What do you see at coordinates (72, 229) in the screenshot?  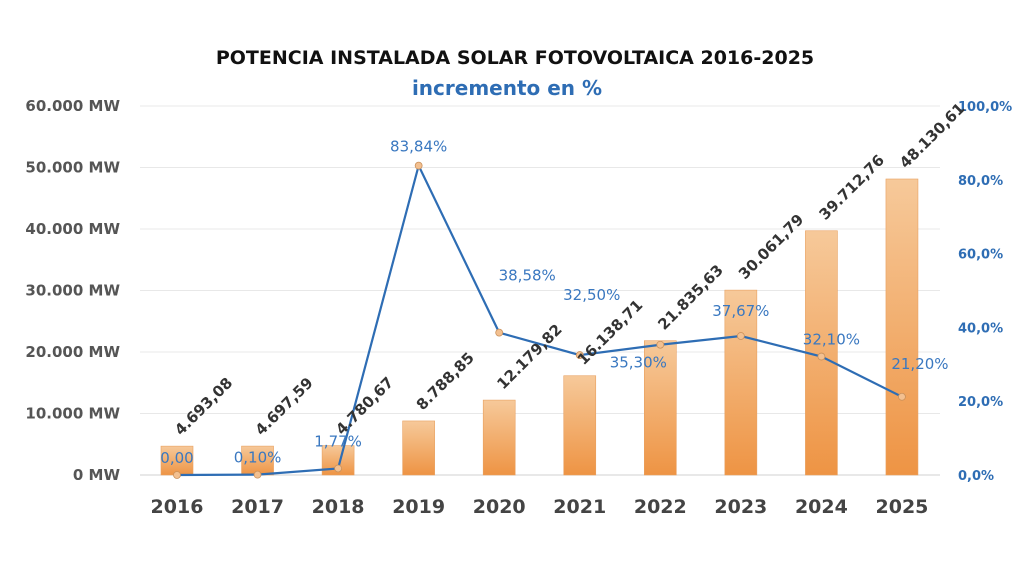 I see `y-left-tick-label: 40.000 MW` at bounding box center [72, 229].